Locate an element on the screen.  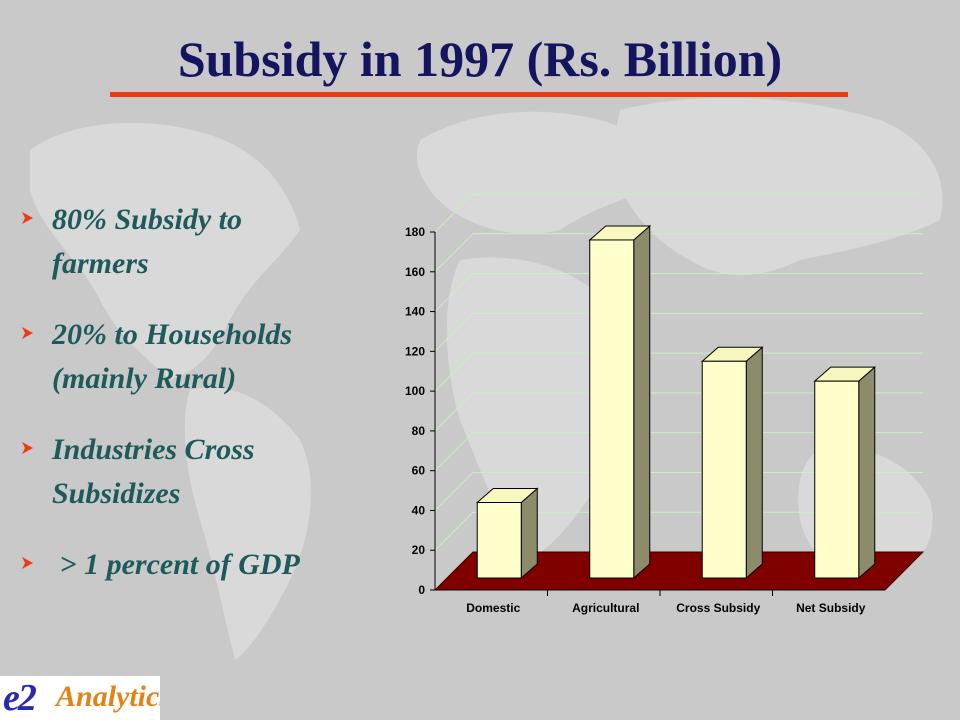
bullet-item: Industries Cross Subsidizes is located at coordinates (193, 472).